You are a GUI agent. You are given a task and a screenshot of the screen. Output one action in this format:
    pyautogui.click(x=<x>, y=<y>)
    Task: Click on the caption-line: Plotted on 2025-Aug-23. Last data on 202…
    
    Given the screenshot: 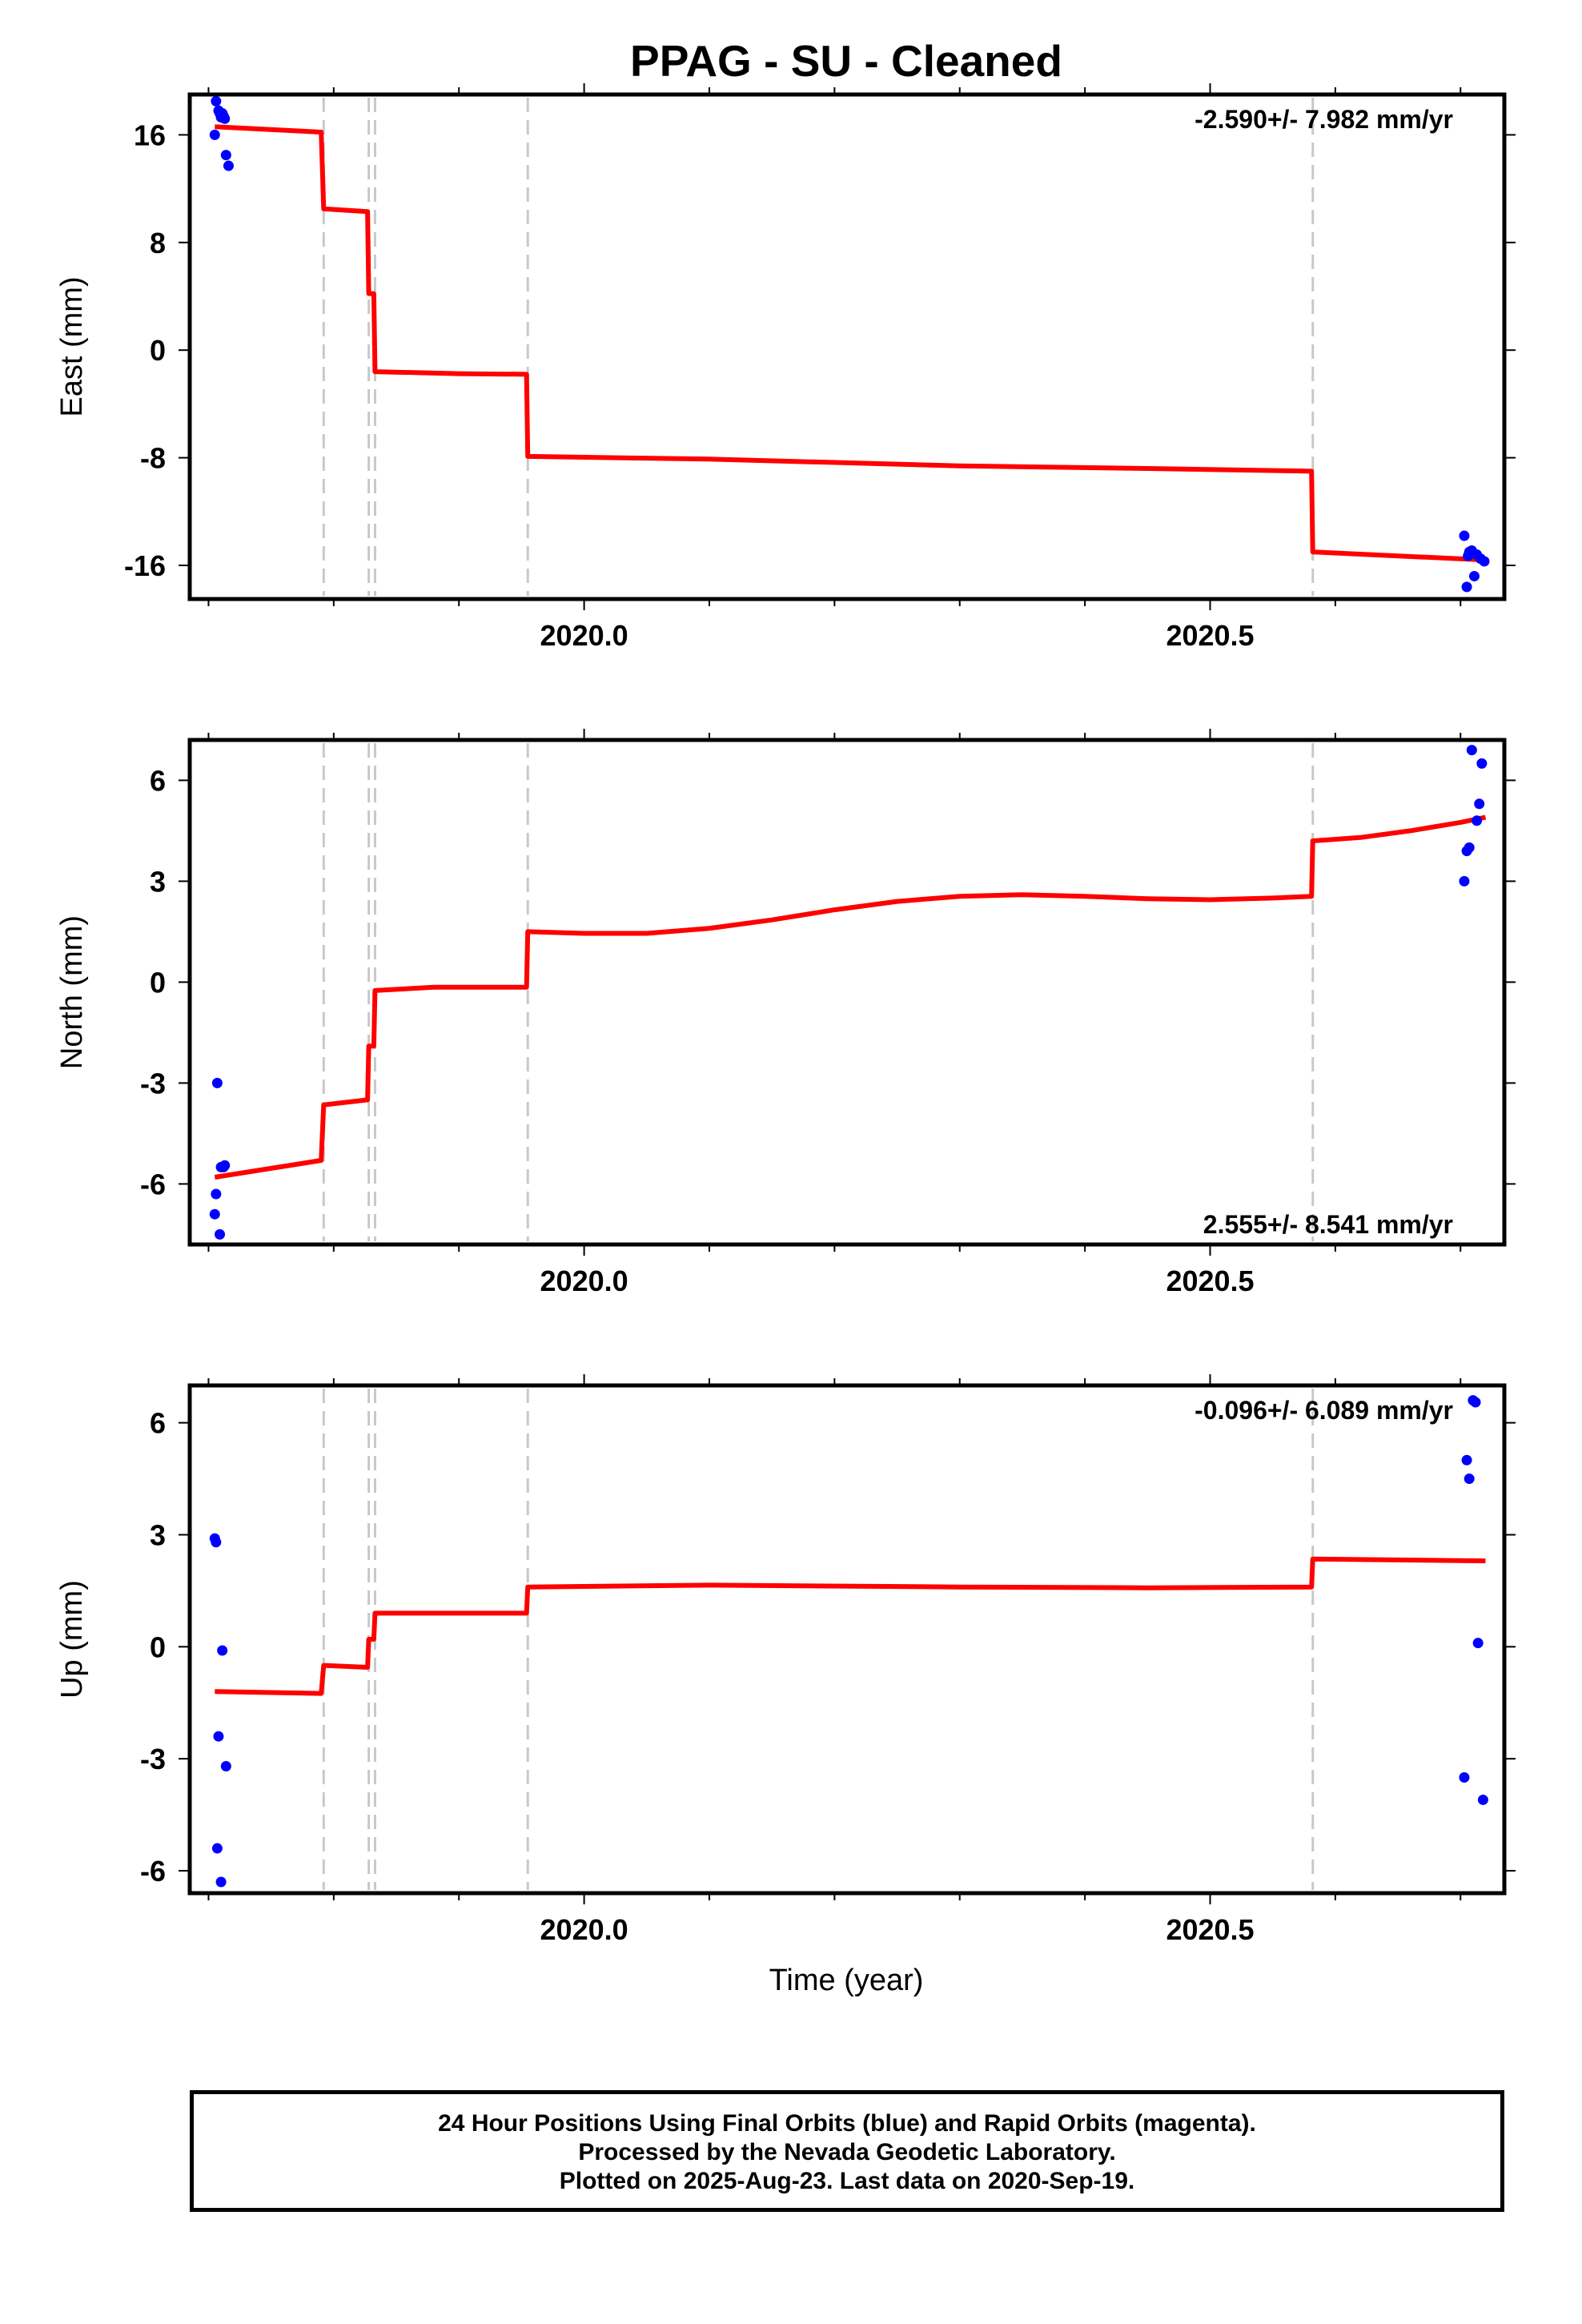 What is the action you would take?
    pyautogui.click(x=847, y=2181)
    